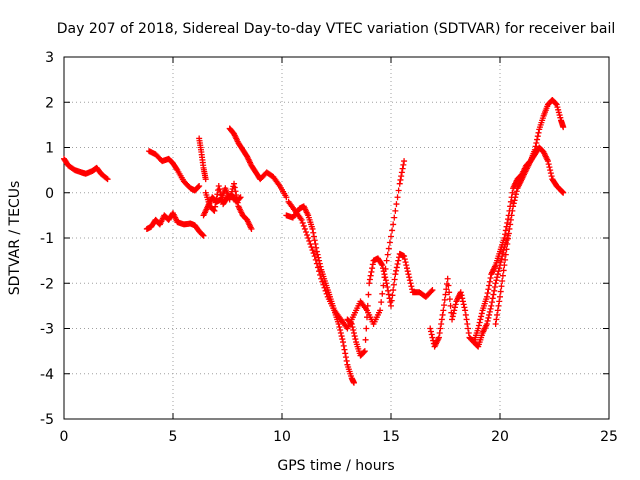 This screenshot has height=480, width=640. Describe the element at coordinates (49, 149) in the screenshot. I see `y-tick-label: 1` at that location.